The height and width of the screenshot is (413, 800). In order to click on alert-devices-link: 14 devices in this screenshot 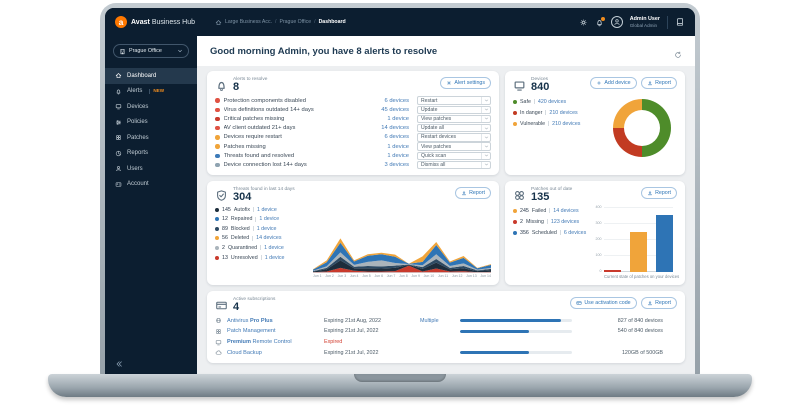, I will do `click(395, 128)`.